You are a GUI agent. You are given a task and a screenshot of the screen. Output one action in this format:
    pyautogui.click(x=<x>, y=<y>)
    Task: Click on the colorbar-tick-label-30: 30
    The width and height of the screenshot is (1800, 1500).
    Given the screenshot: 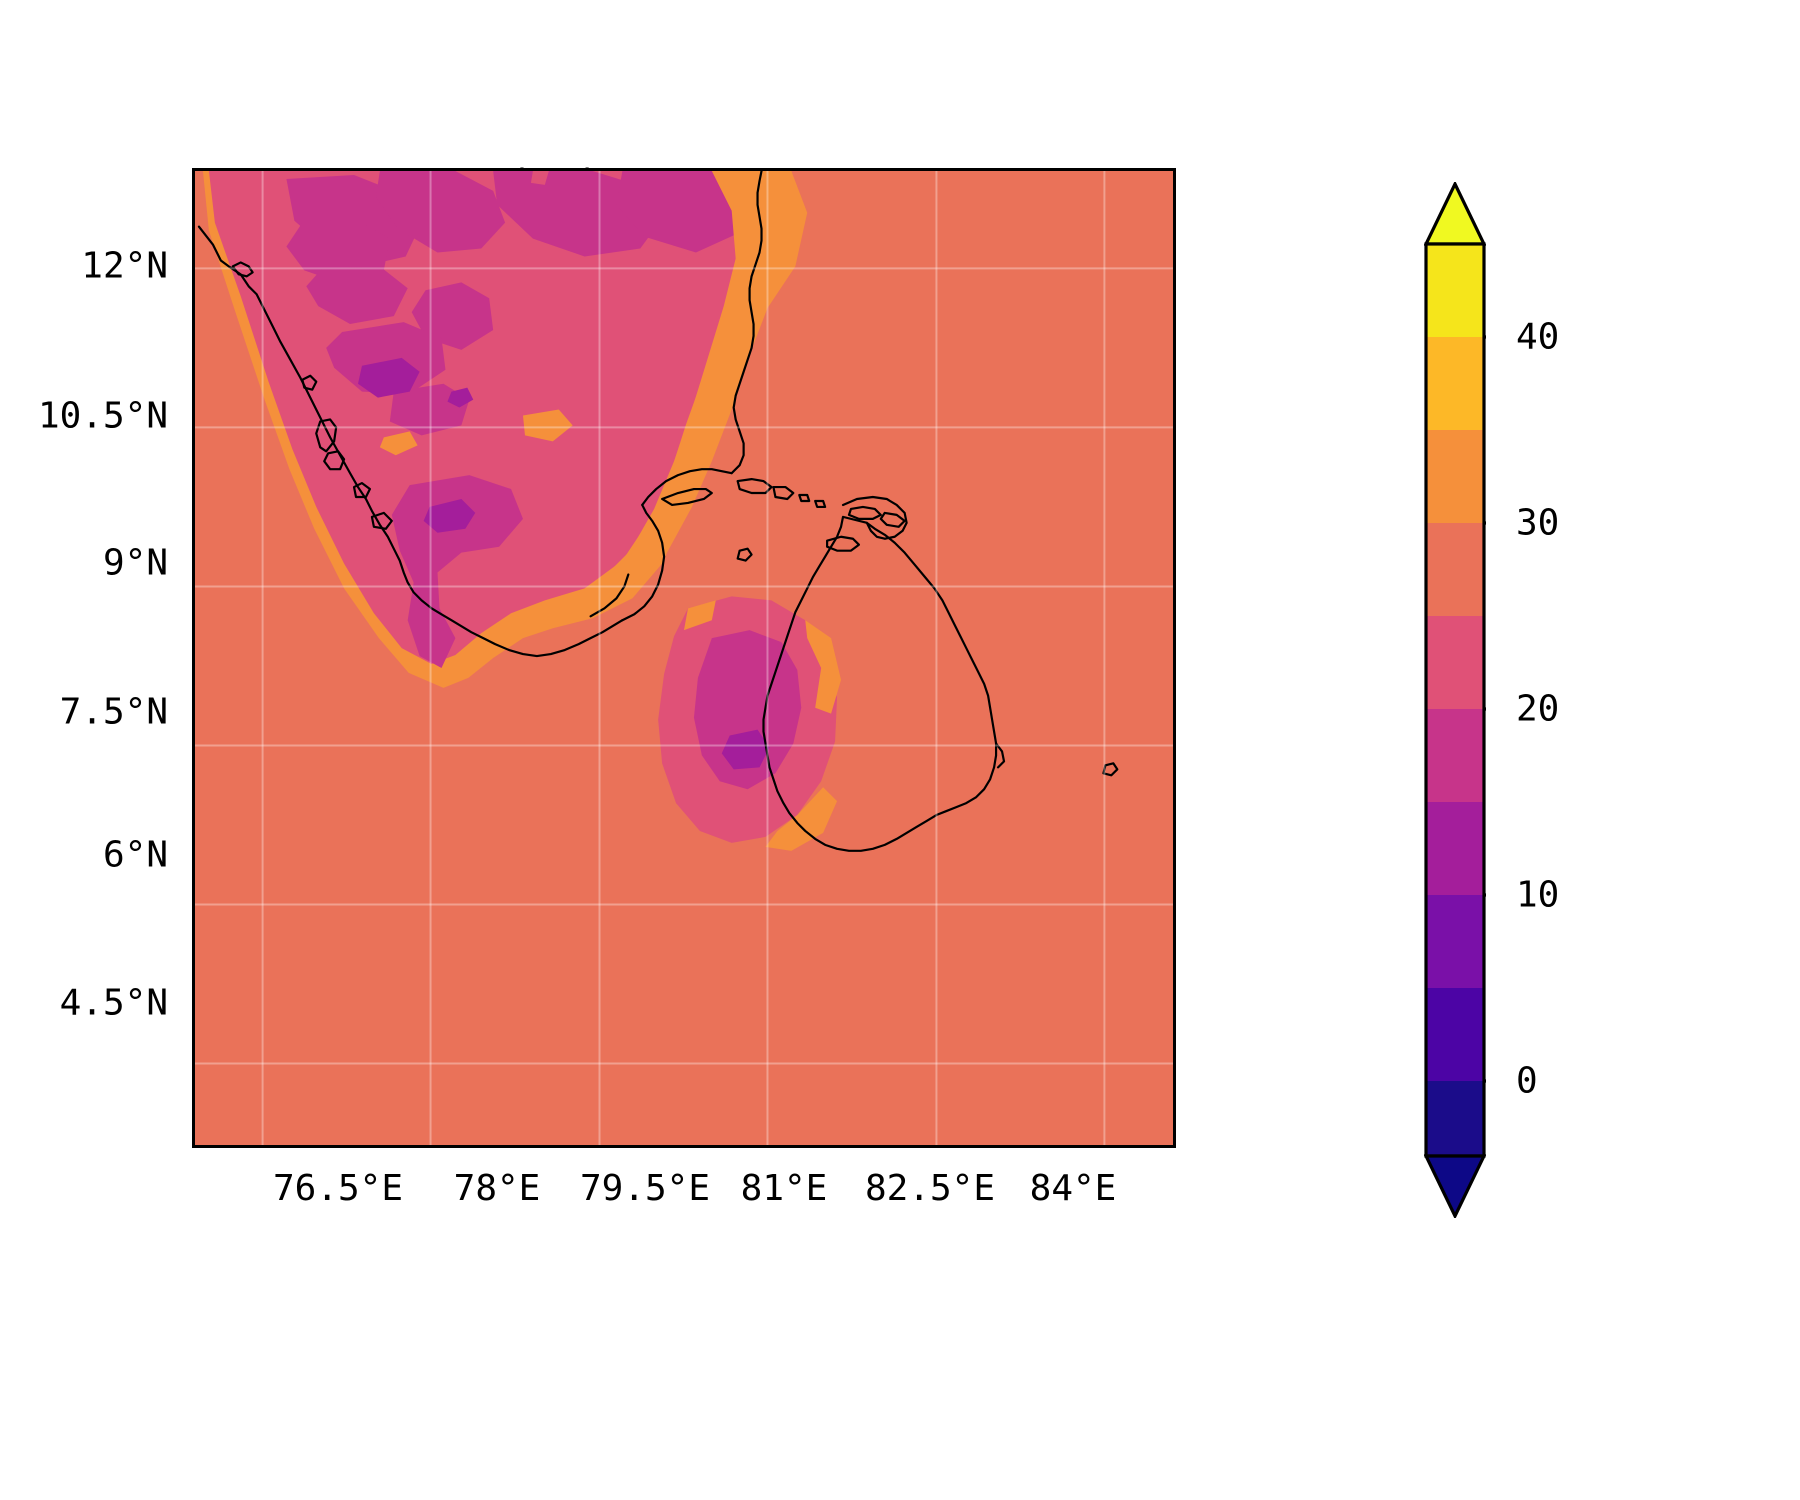 What is the action you would take?
    pyautogui.click(x=1538, y=523)
    